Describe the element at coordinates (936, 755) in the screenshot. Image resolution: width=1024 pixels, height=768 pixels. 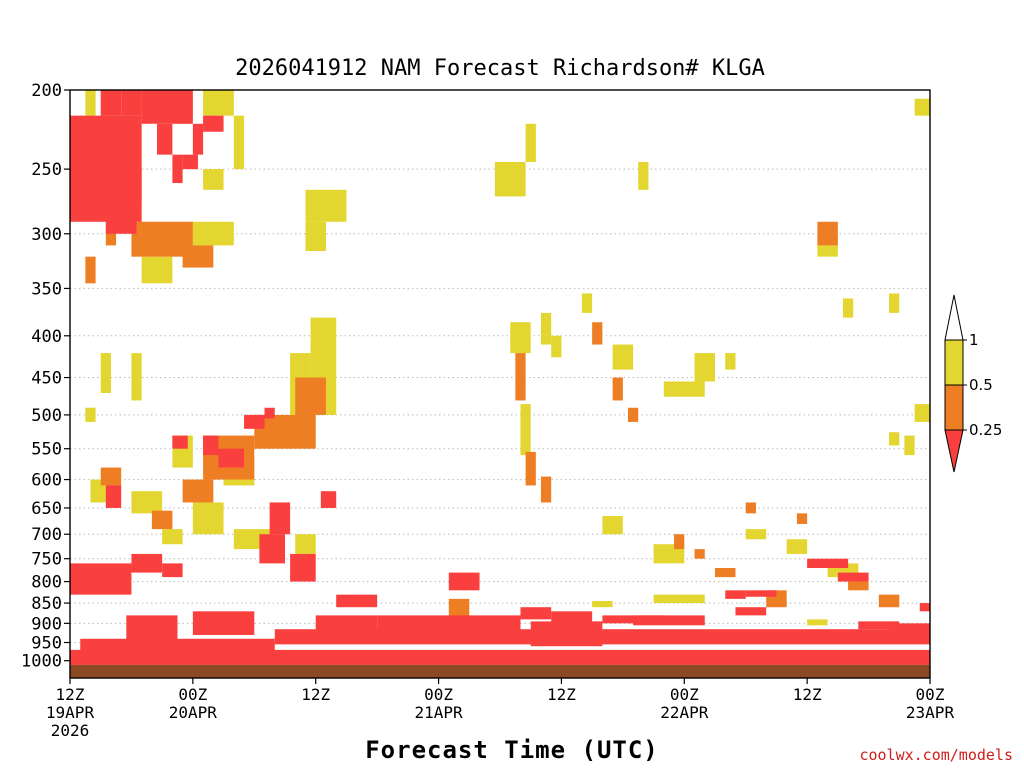
I see `credit-text: coolwx.com/models` at that location.